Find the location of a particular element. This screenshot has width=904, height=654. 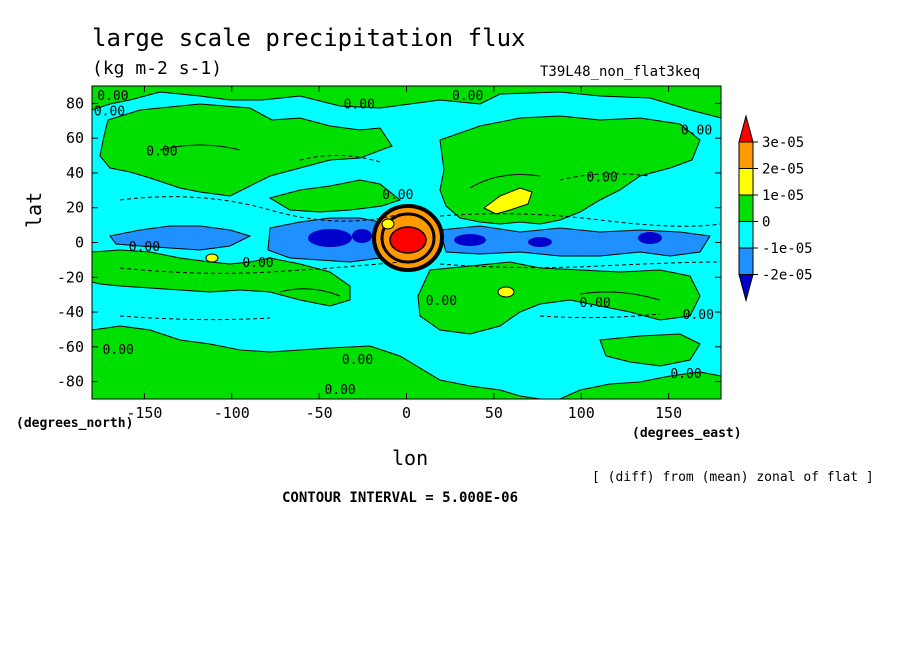

diff-note: [ (diff) from (mean) zonal of flat ] is located at coordinates (733, 477).